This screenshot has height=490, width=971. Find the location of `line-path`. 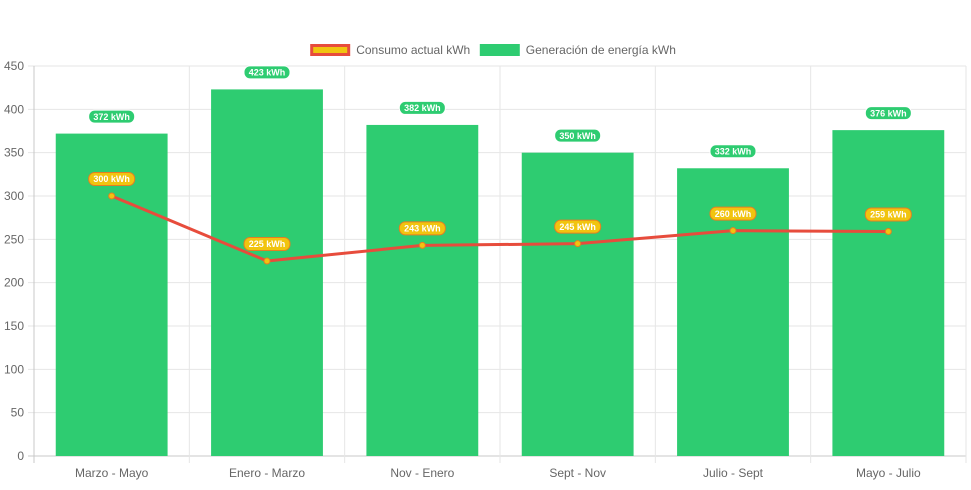

line-path is located at coordinates (500, 228).